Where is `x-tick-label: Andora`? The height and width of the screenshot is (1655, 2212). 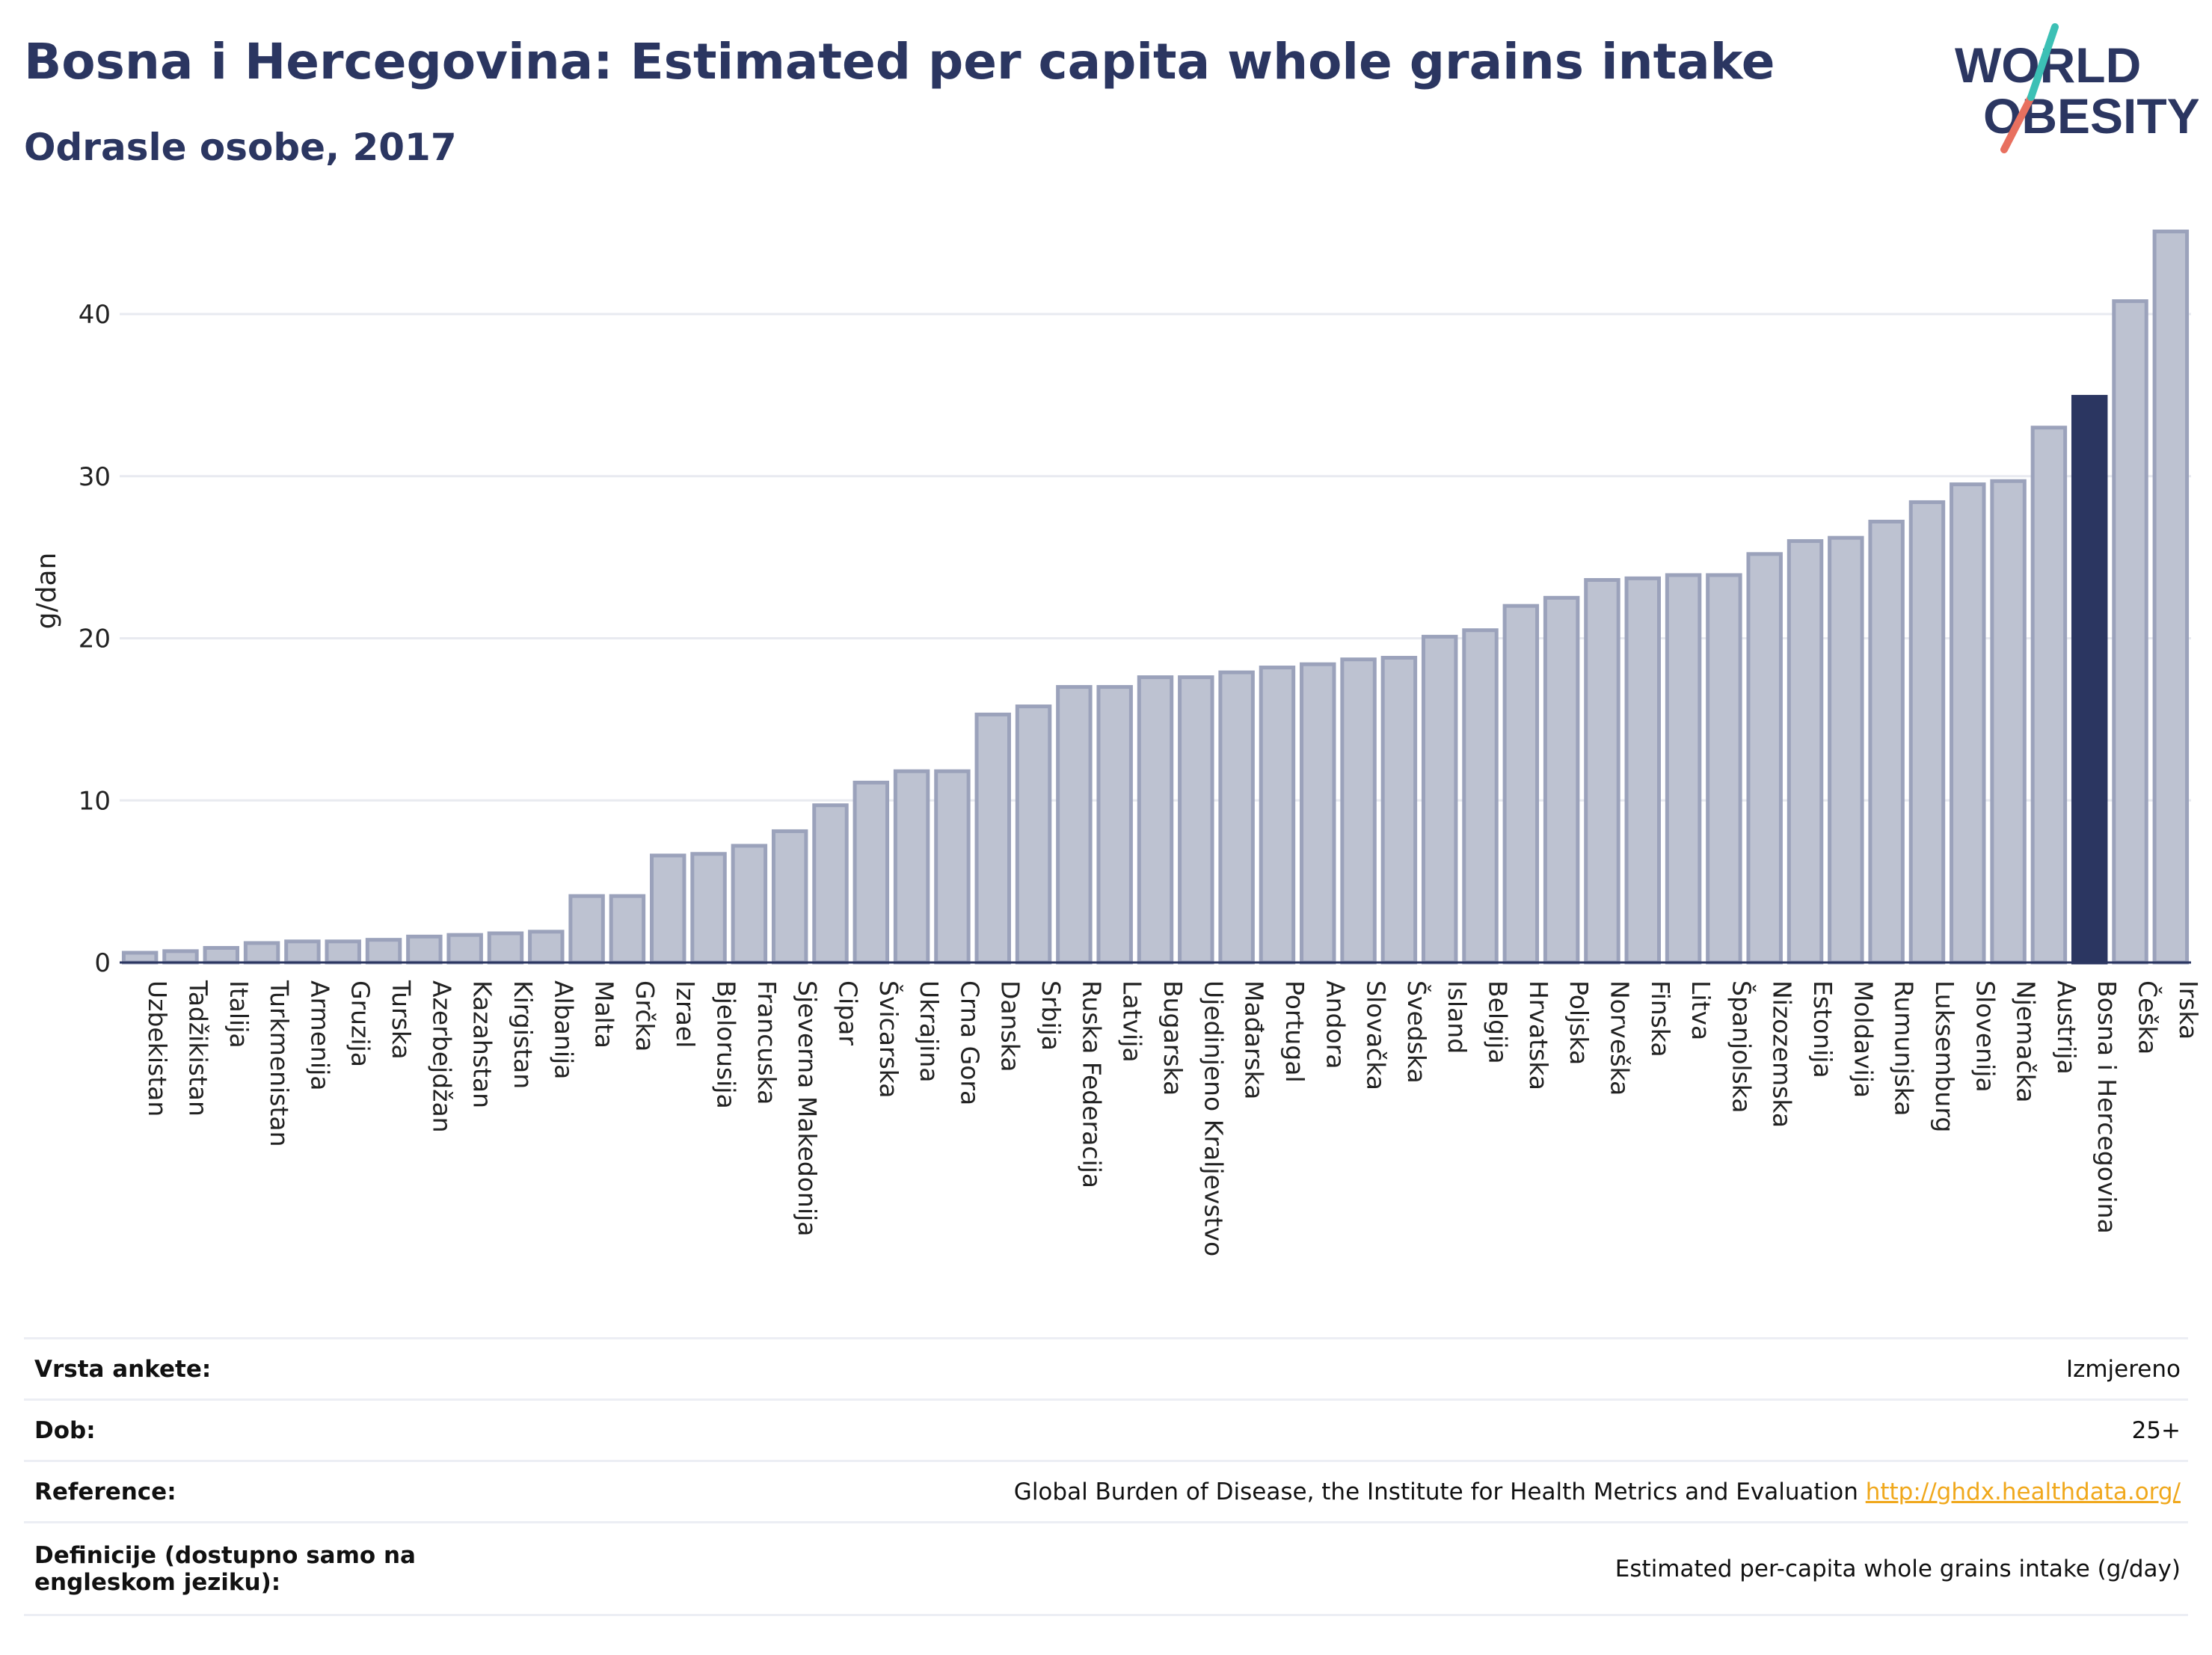
x-tick-label: Andora is located at coordinates (1335, 1024).